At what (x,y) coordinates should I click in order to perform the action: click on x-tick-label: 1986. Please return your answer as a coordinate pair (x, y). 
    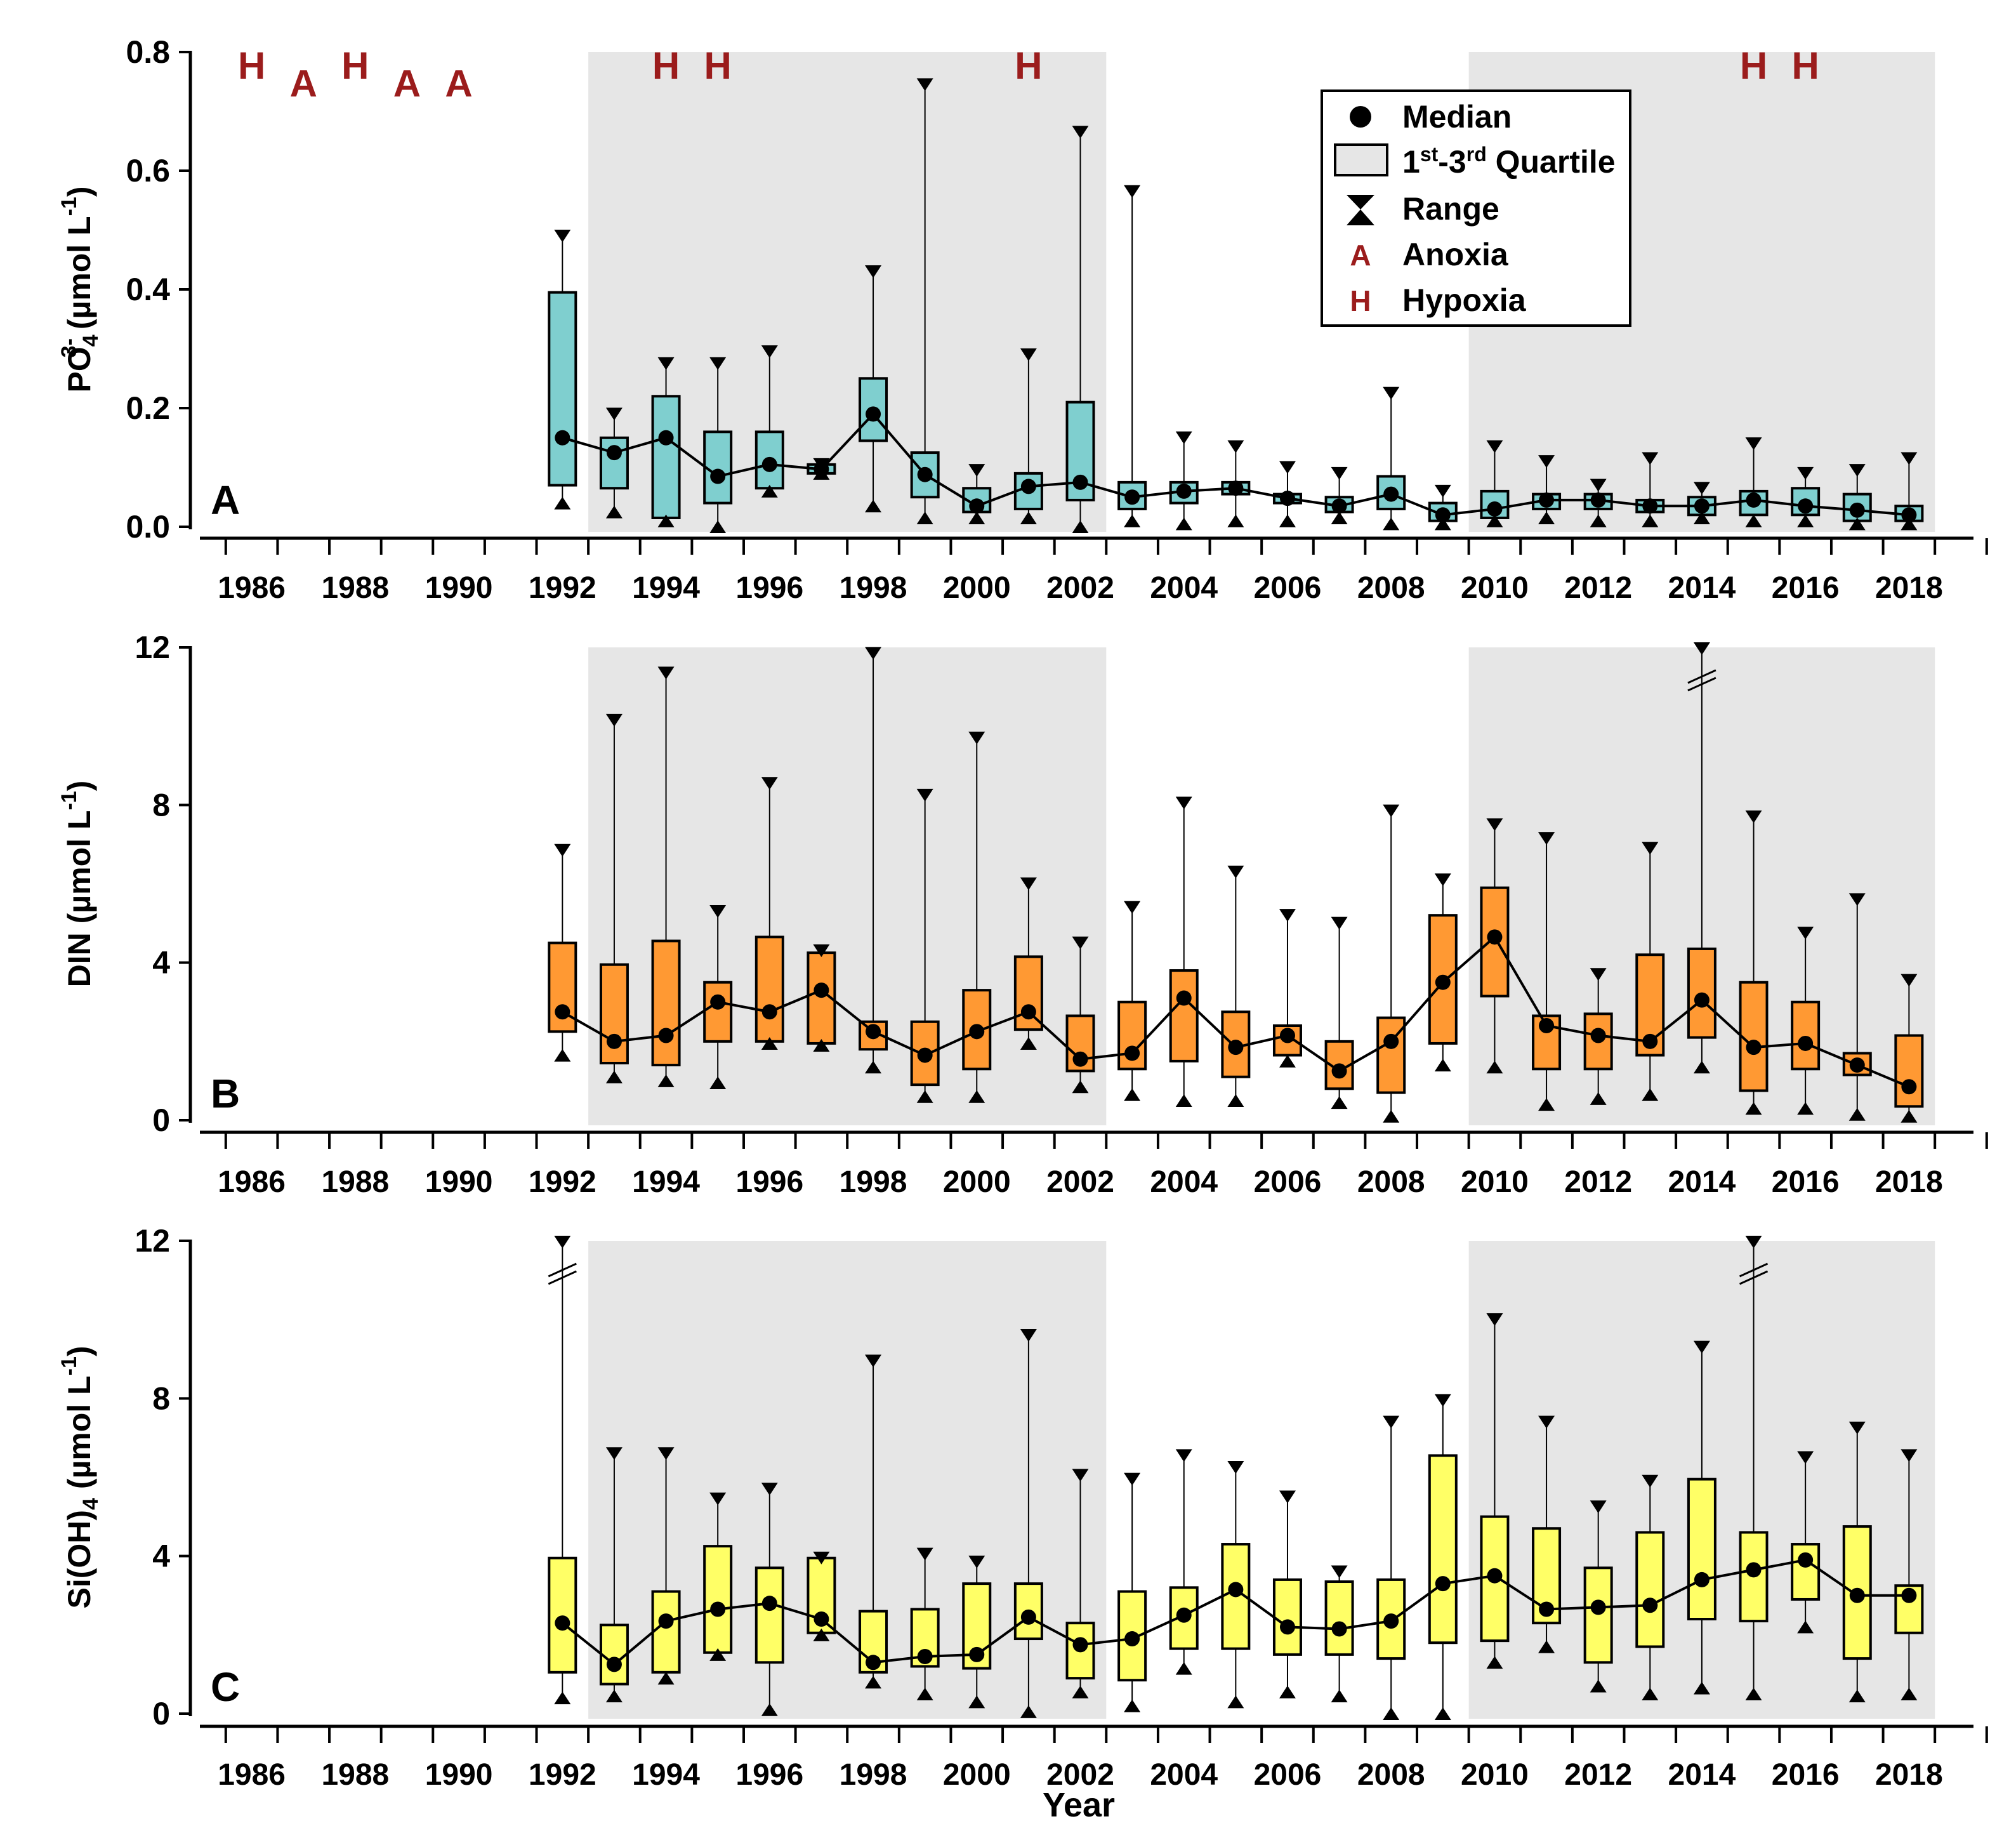
    Looking at the image, I should click on (252, 588).